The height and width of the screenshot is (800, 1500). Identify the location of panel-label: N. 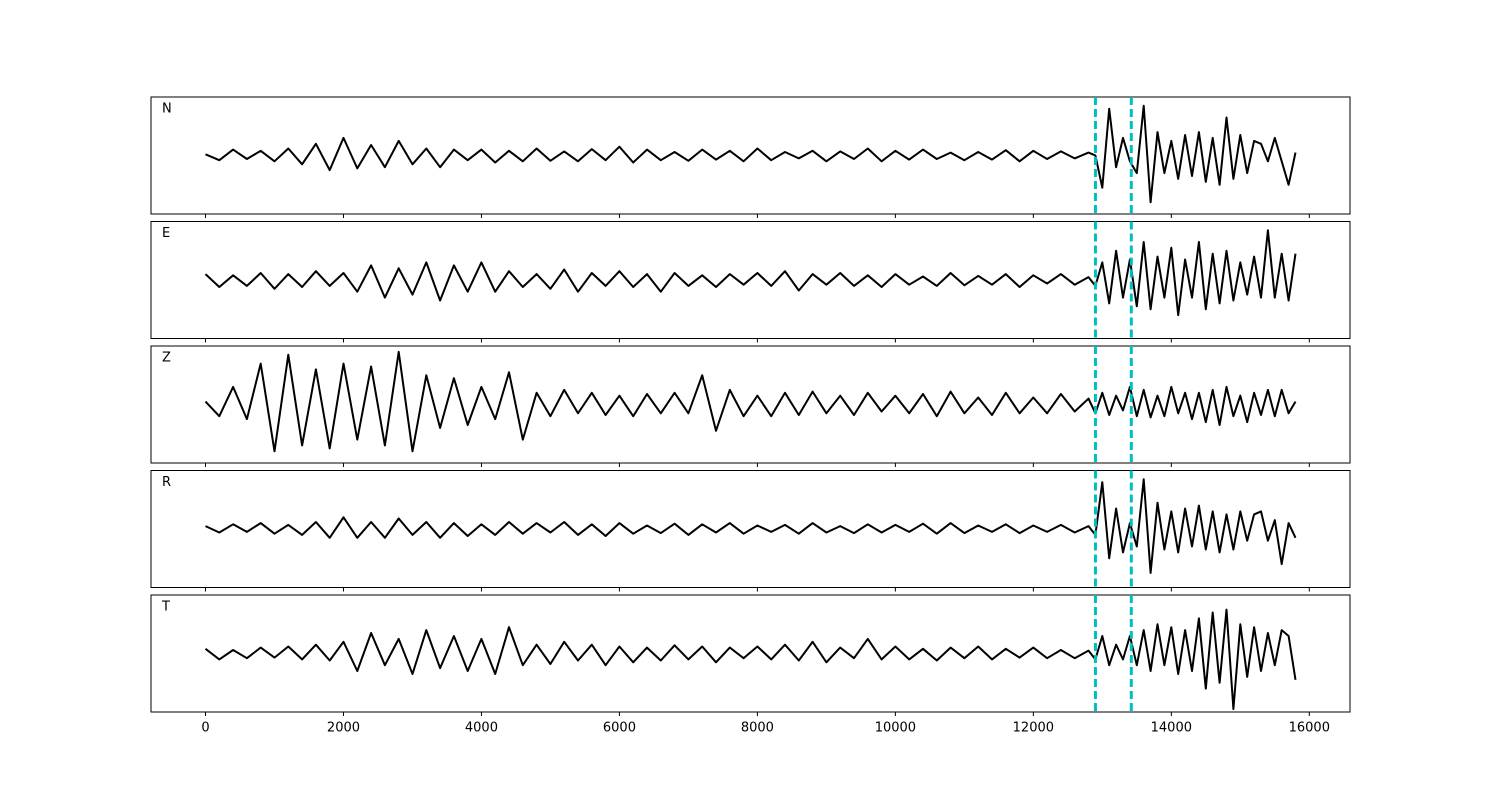
(167, 109).